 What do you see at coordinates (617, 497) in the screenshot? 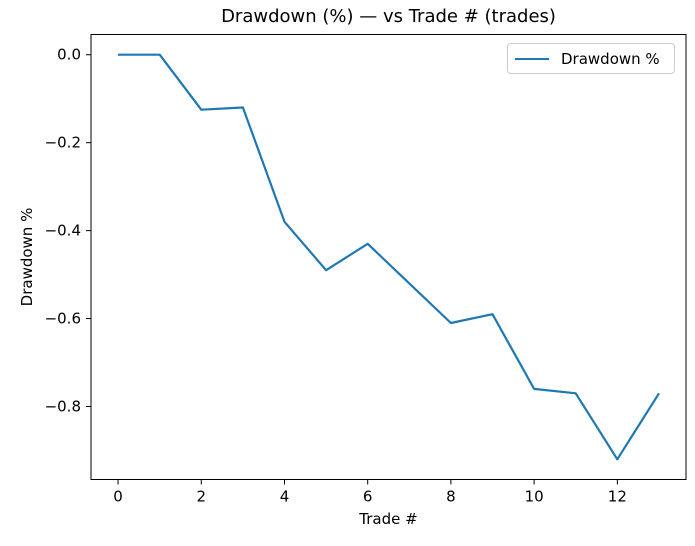
I see `x-tick-label: 12` at bounding box center [617, 497].